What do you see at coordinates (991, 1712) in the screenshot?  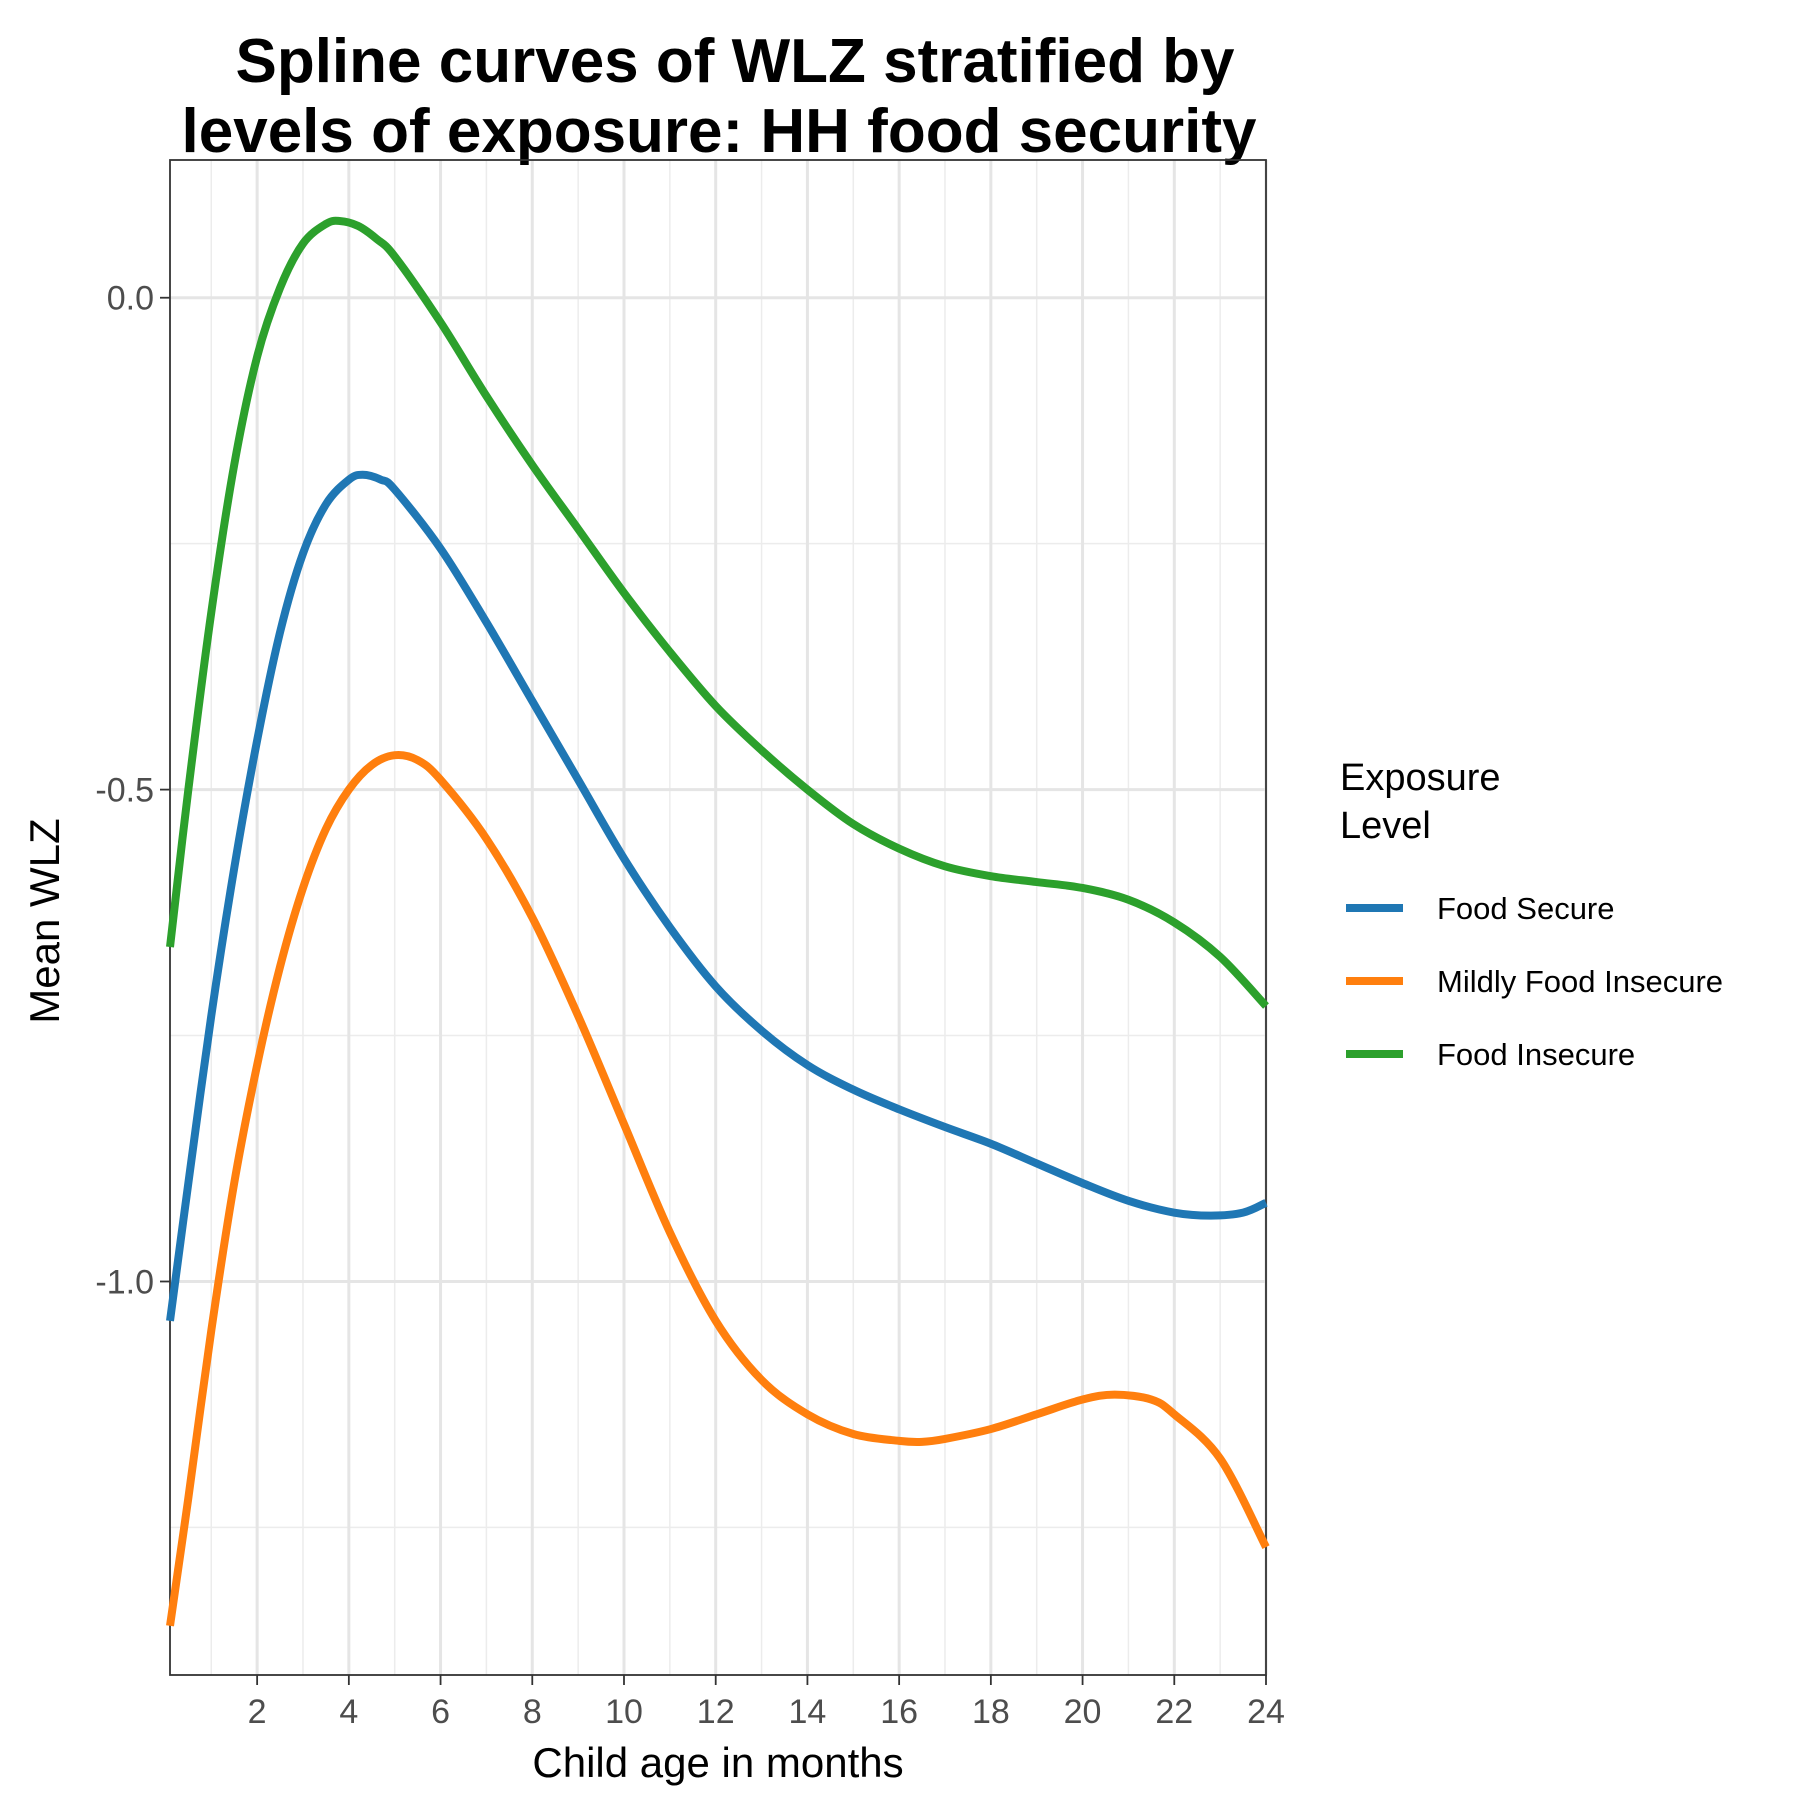 I see `x-tick-label: 18` at bounding box center [991, 1712].